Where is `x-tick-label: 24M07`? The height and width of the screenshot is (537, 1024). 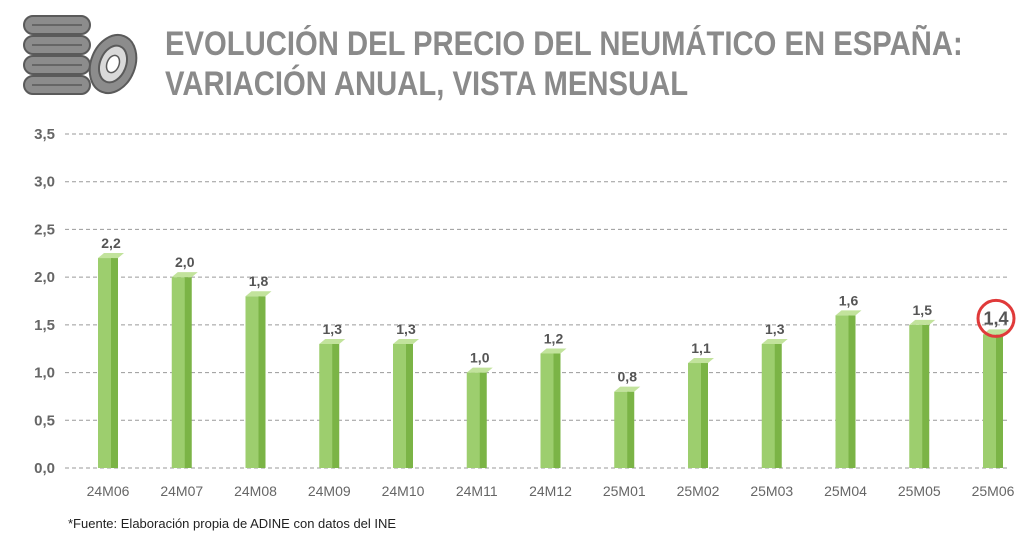
x-tick-label: 24M07 is located at coordinates (181, 491).